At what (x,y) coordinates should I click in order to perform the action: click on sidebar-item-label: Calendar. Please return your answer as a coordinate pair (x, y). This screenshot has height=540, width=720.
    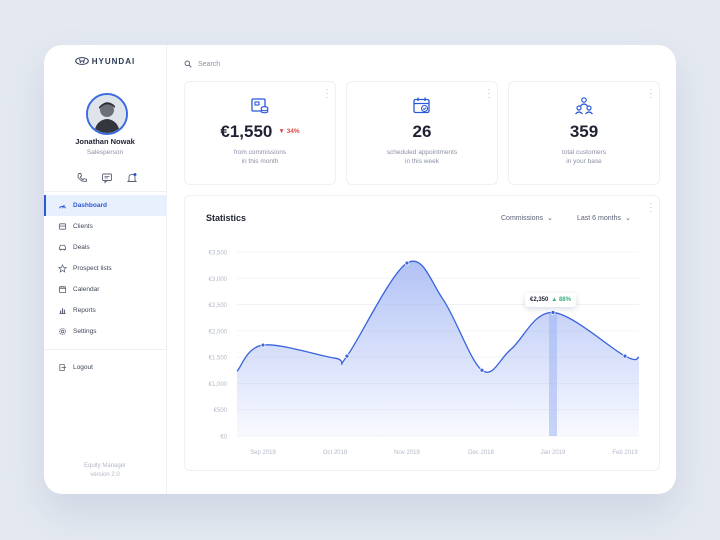
    Looking at the image, I should click on (86, 289).